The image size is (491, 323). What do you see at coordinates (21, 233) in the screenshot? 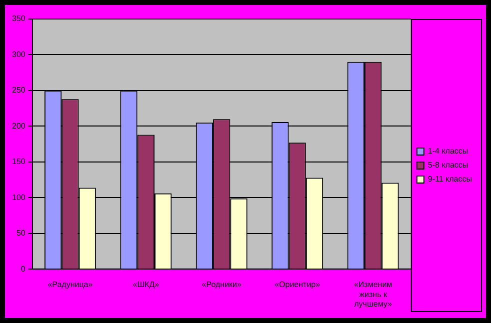
I see `y-tick-label: 50` at bounding box center [21, 233].